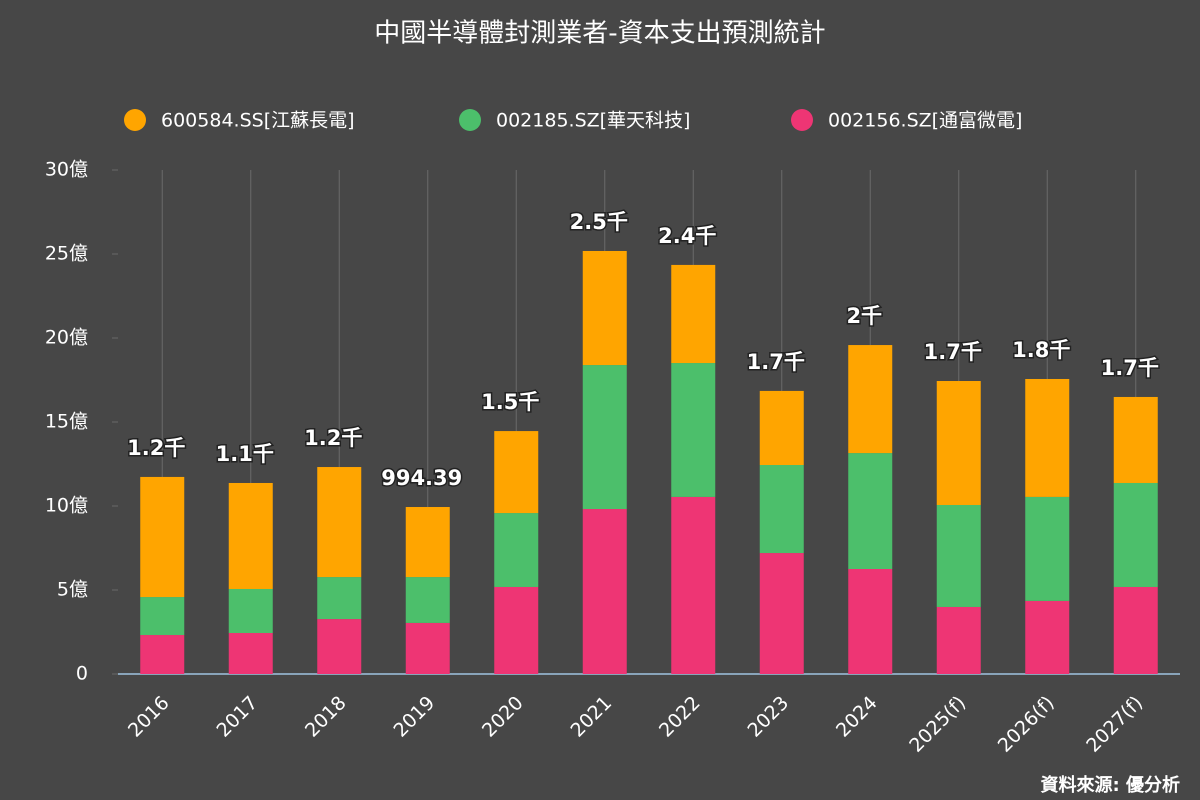  I want to click on total-label: 1.5千, so click(510, 402).